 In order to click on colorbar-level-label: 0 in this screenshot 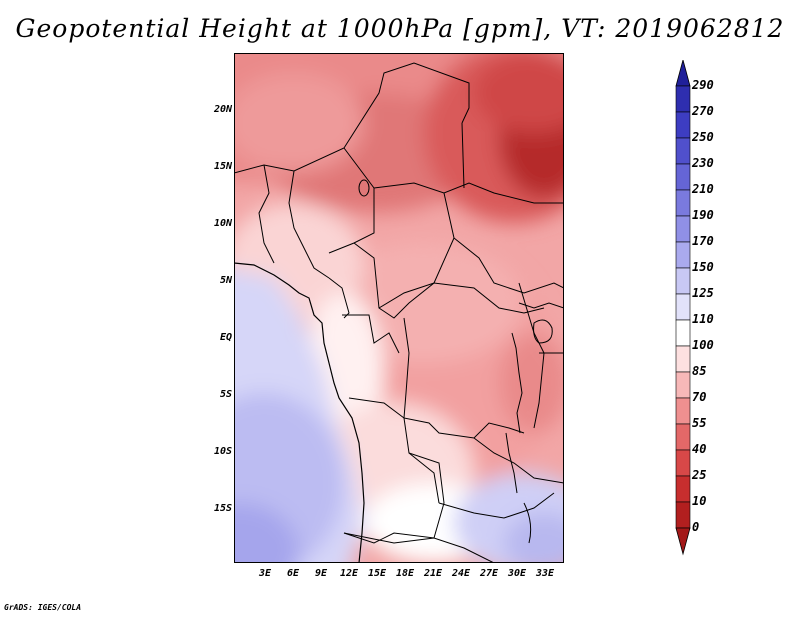, I will do `click(696, 527)`.